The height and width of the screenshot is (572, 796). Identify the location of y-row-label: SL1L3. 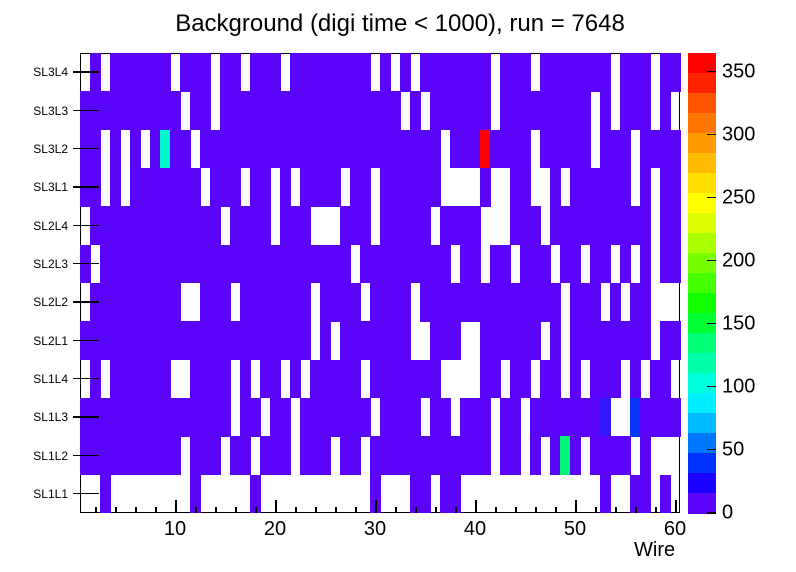
(50, 417).